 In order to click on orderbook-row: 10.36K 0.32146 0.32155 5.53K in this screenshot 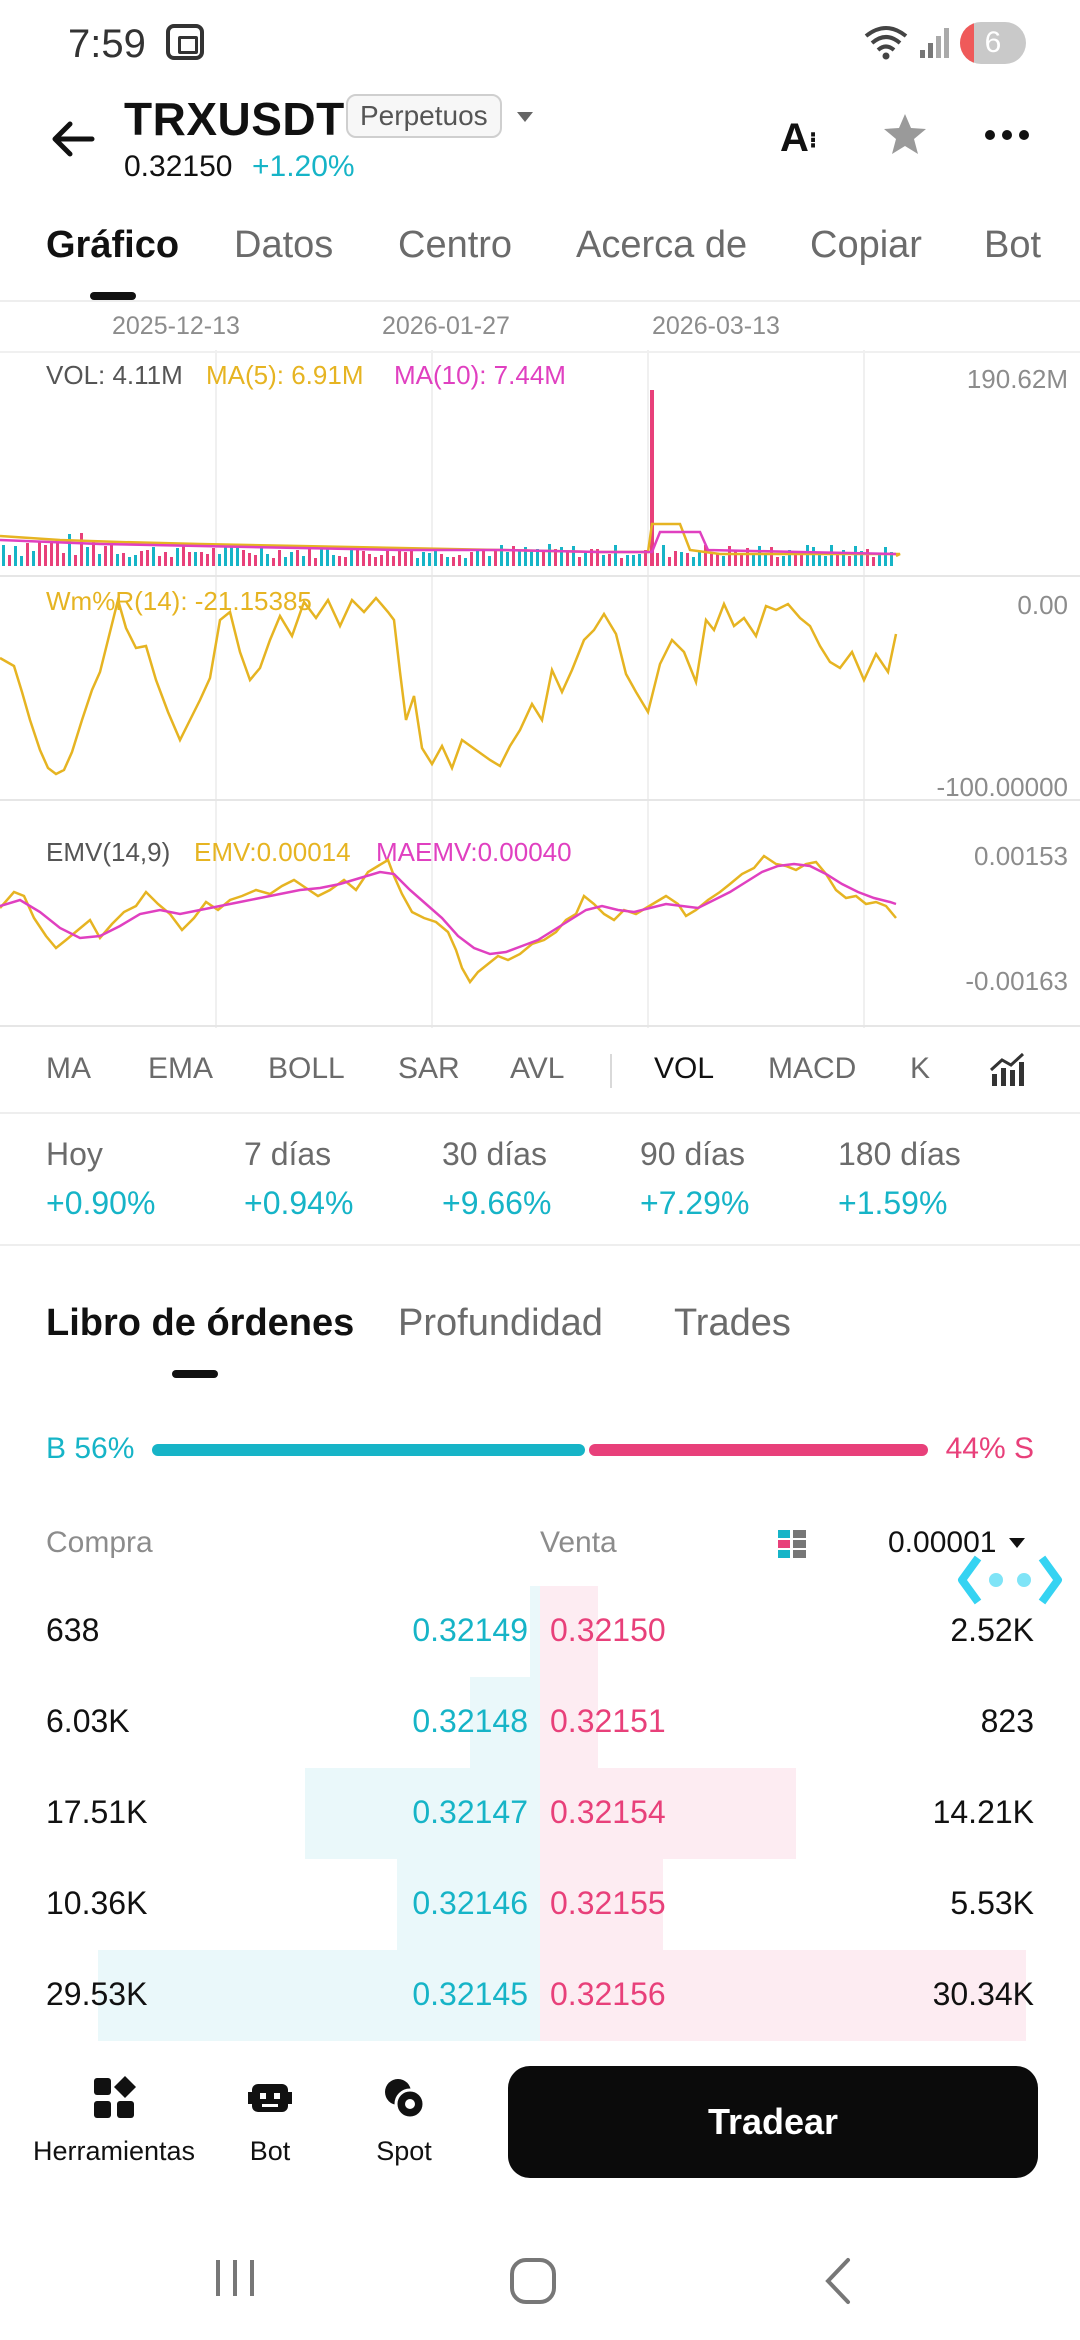, I will do `click(540, 1904)`.